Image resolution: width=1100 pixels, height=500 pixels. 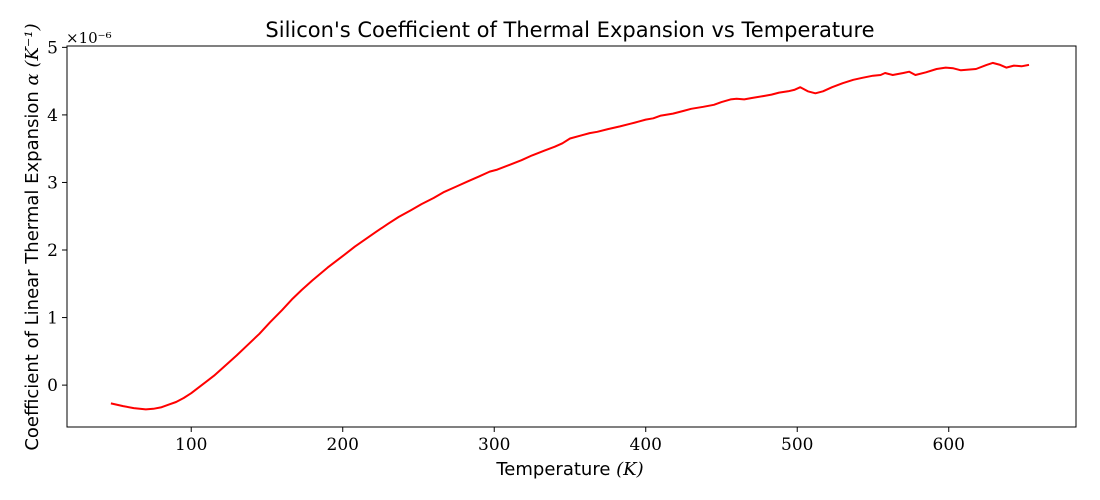 I want to click on x-tick-label: 500, so click(x=797, y=445).